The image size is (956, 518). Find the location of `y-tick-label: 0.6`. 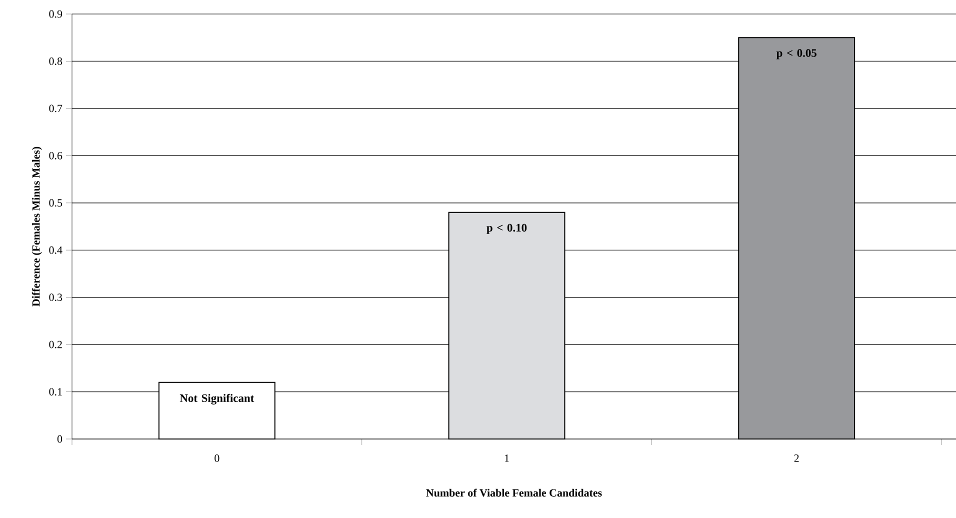

y-tick-label: 0.6 is located at coordinates (55, 156).